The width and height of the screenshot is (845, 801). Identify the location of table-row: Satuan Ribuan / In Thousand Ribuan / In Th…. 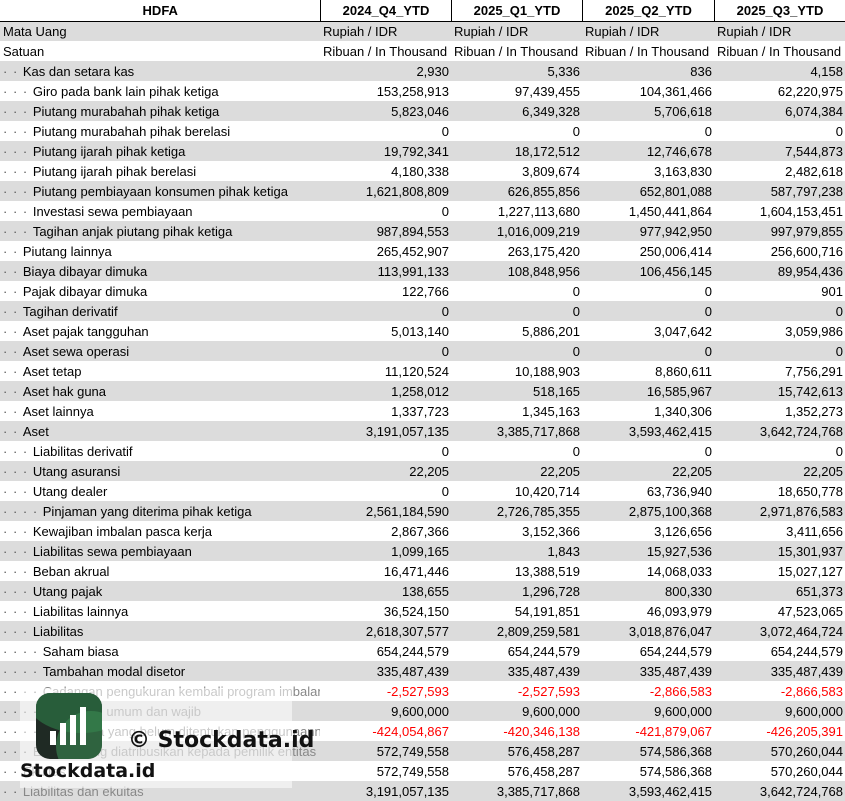
(422, 51).